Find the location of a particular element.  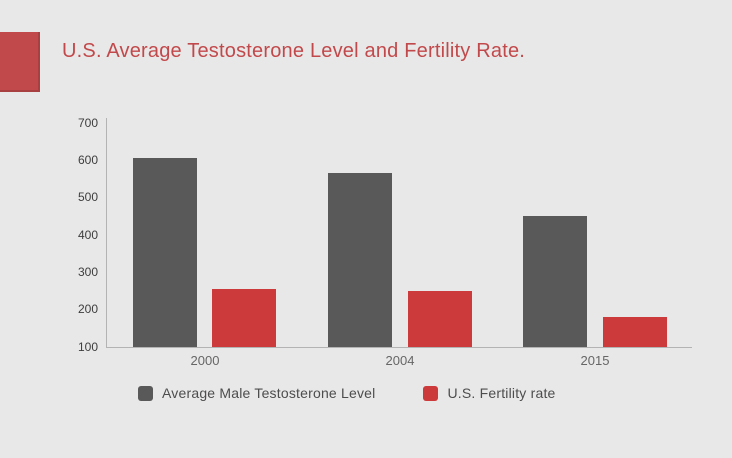

x-tick-label: 2015 is located at coordinates (595, 360).